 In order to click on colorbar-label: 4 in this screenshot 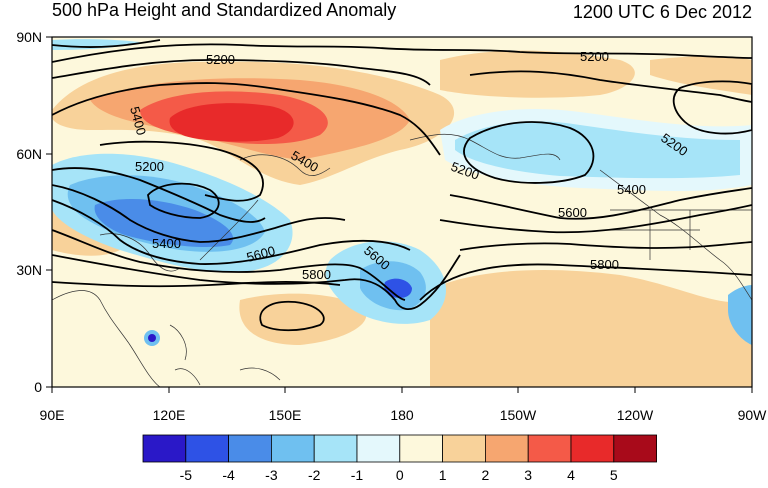, I will do `click(571, 475)`.